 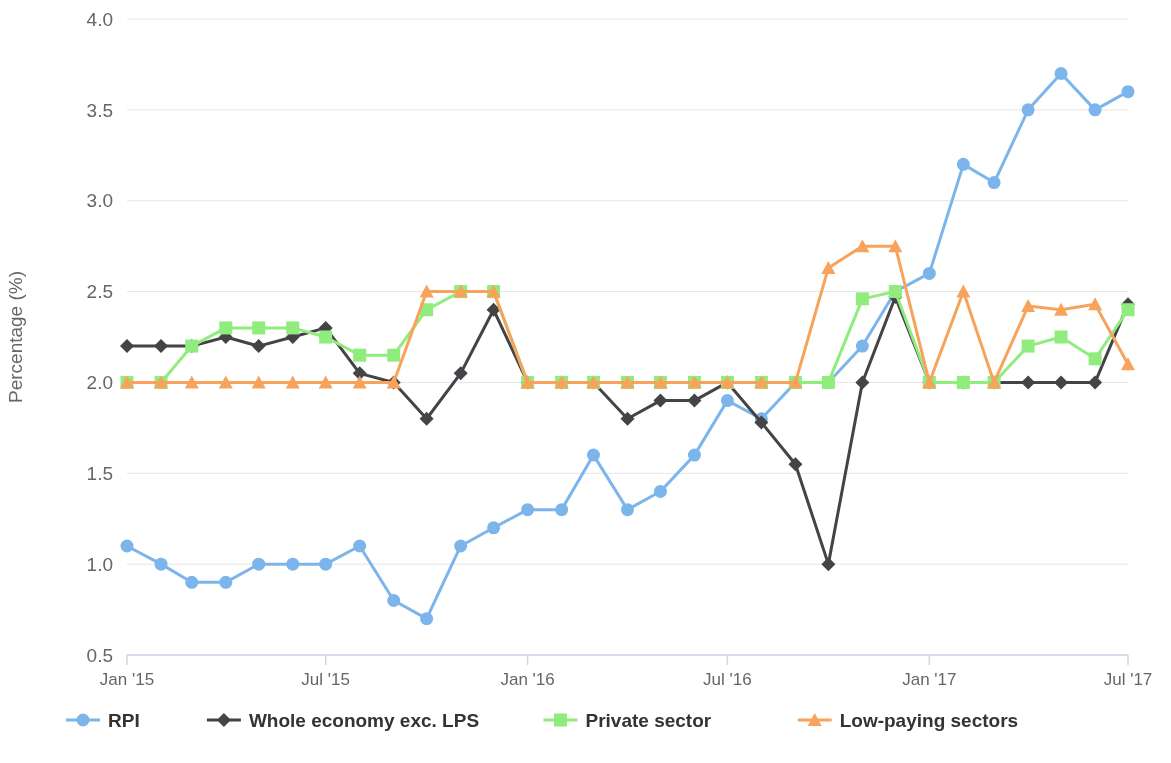 What do you see at coordinates (99, 564) in the screenshot?
I see `y-tick-label: 1.0` at bounding box center [99, 564].